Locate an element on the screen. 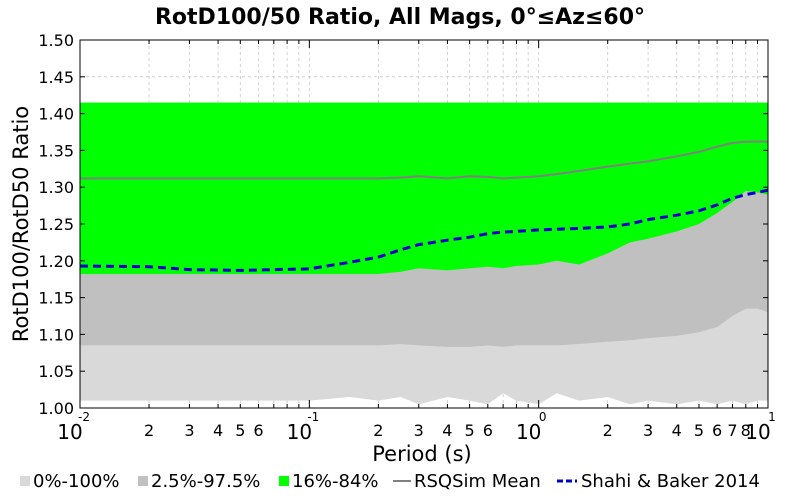  y-tick-label: 1.30 is located at coordinates (56, 187).